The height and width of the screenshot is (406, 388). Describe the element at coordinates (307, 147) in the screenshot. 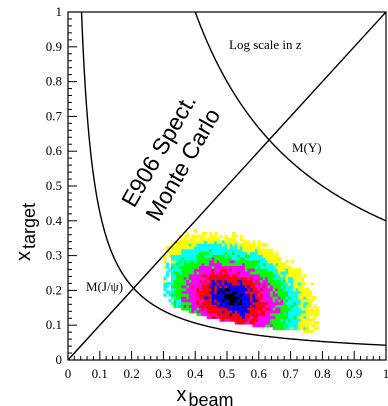

I see `upsilon-annotation: M(Υ)` at that location.